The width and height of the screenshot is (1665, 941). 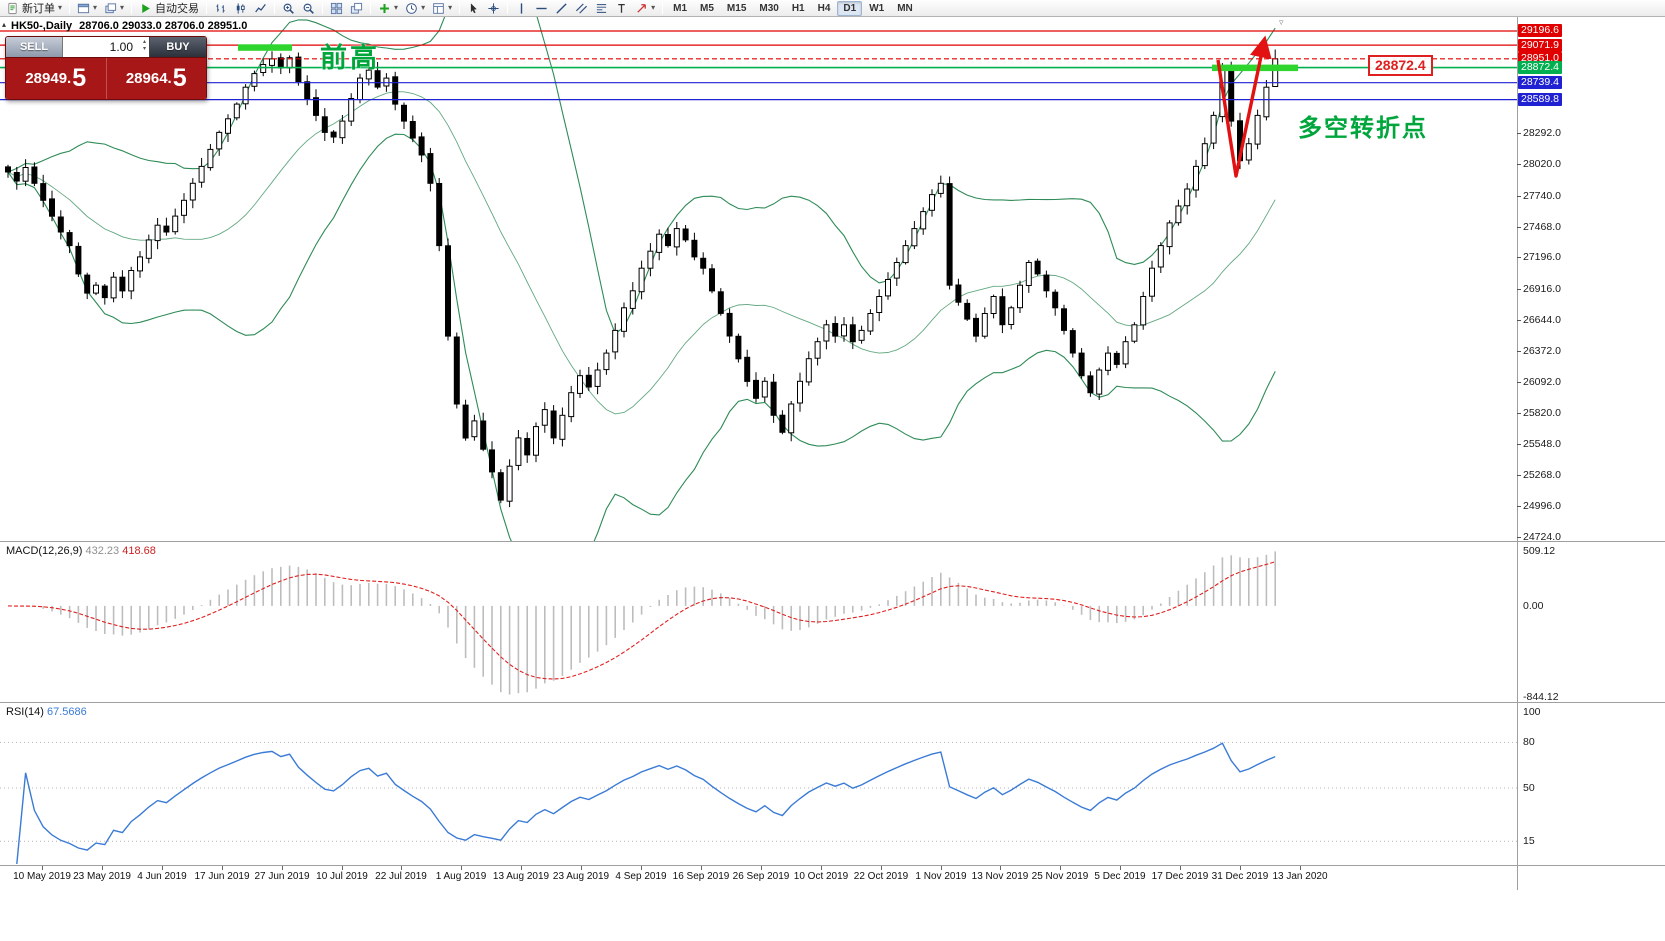 What do you see at coordinates (1539, 551) in the screenshot?
I see `macd-axis-label: 509.12` at bounding box center [1539, 551].